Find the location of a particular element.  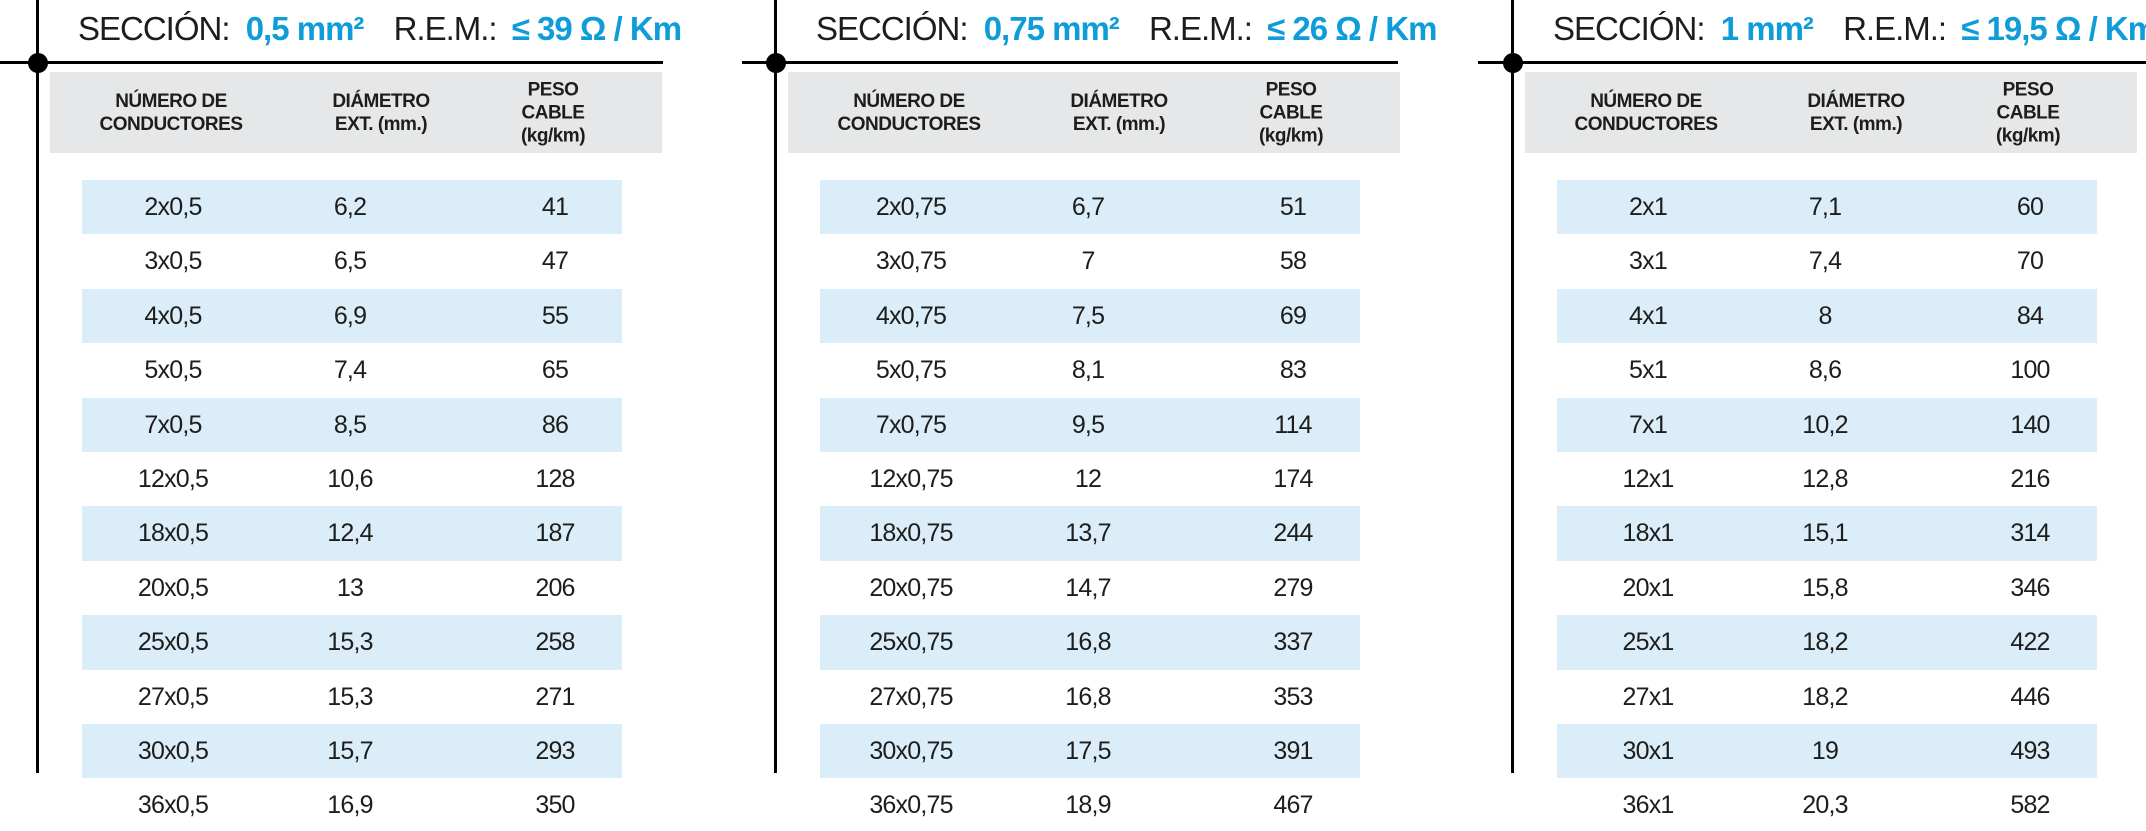

section-title: SECCIÓN: 1 mm² R.E.M.: ≤ 19,5 Ω / Km is located at coordinates (1849, 29).